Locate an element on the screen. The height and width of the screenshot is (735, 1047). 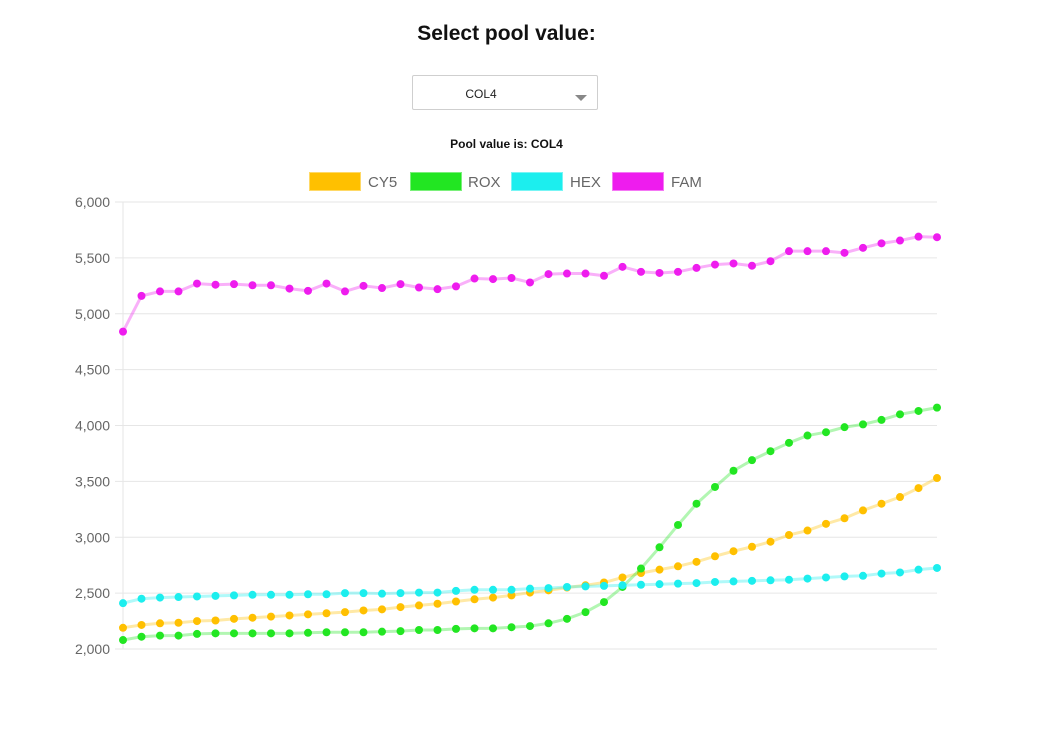
legend-item-cy5: CY5 is located at coordinates (353, 181).